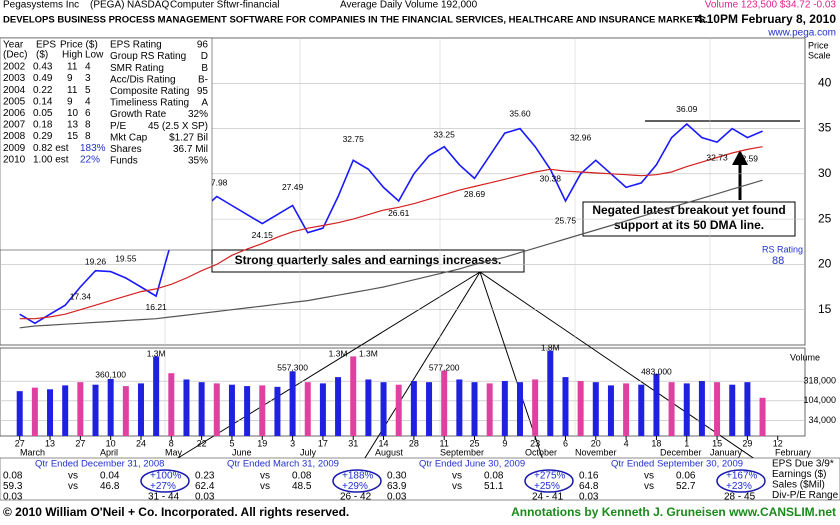 Image resolution: width=840 pixels, height=525 pixels. Describe the element at coordinates (825, 173) in the screenshot. I see `y-tick-label: 30` at that location.